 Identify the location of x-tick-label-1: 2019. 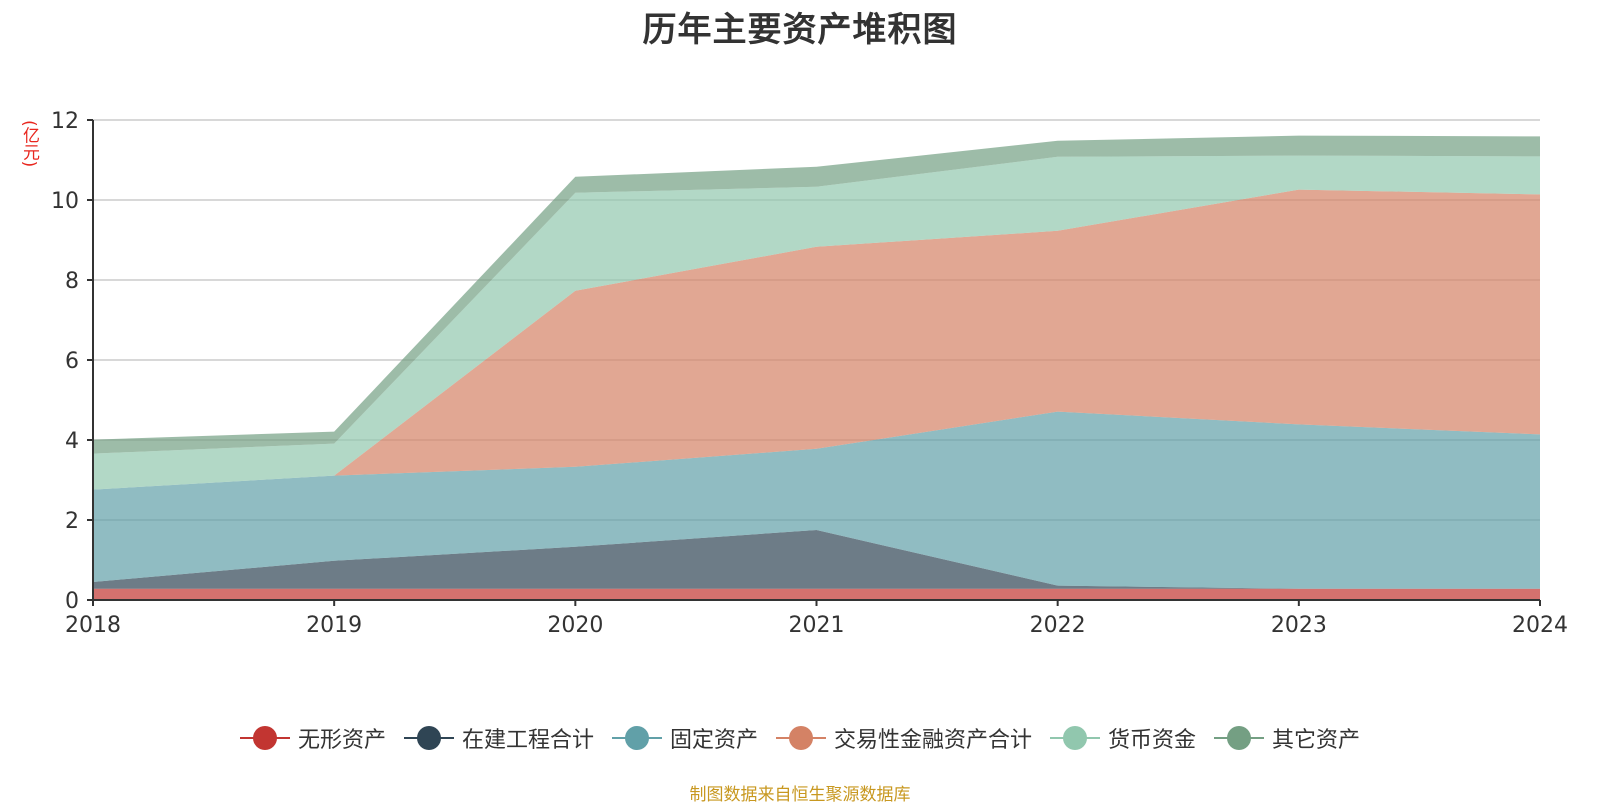
(334, 625).